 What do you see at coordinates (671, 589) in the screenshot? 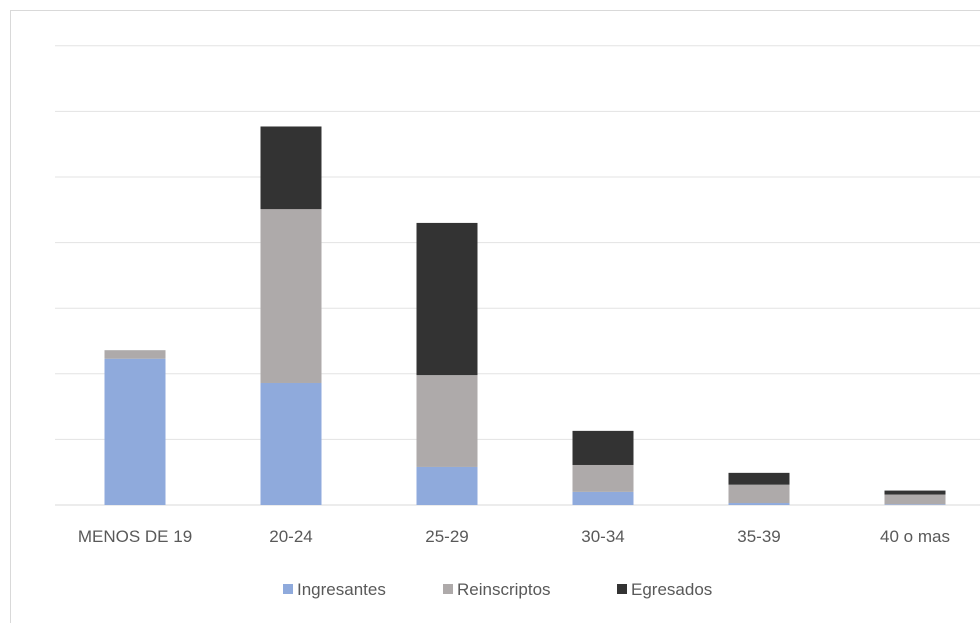
I see `legend-label-egresados: Egresados` at bounding box center [671, 589].